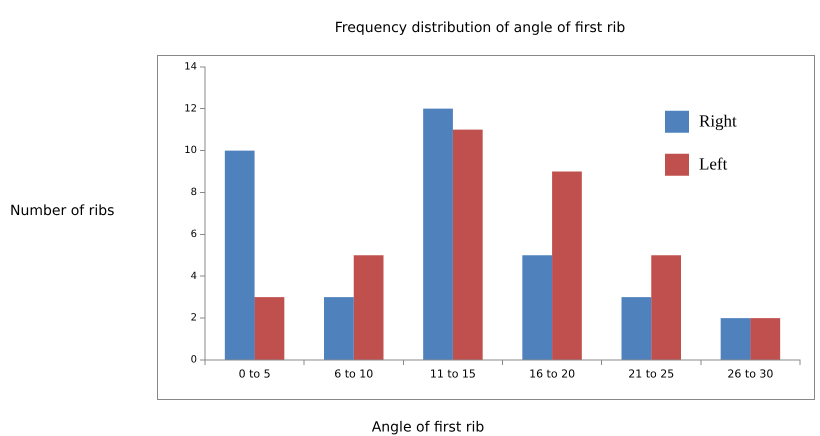 The width and height of the screenshot is (820, 436). What do you see at coordinates (193, 318) in the screenshot?
I see `y-tick-label: 2` at bounding box center [193, 318].